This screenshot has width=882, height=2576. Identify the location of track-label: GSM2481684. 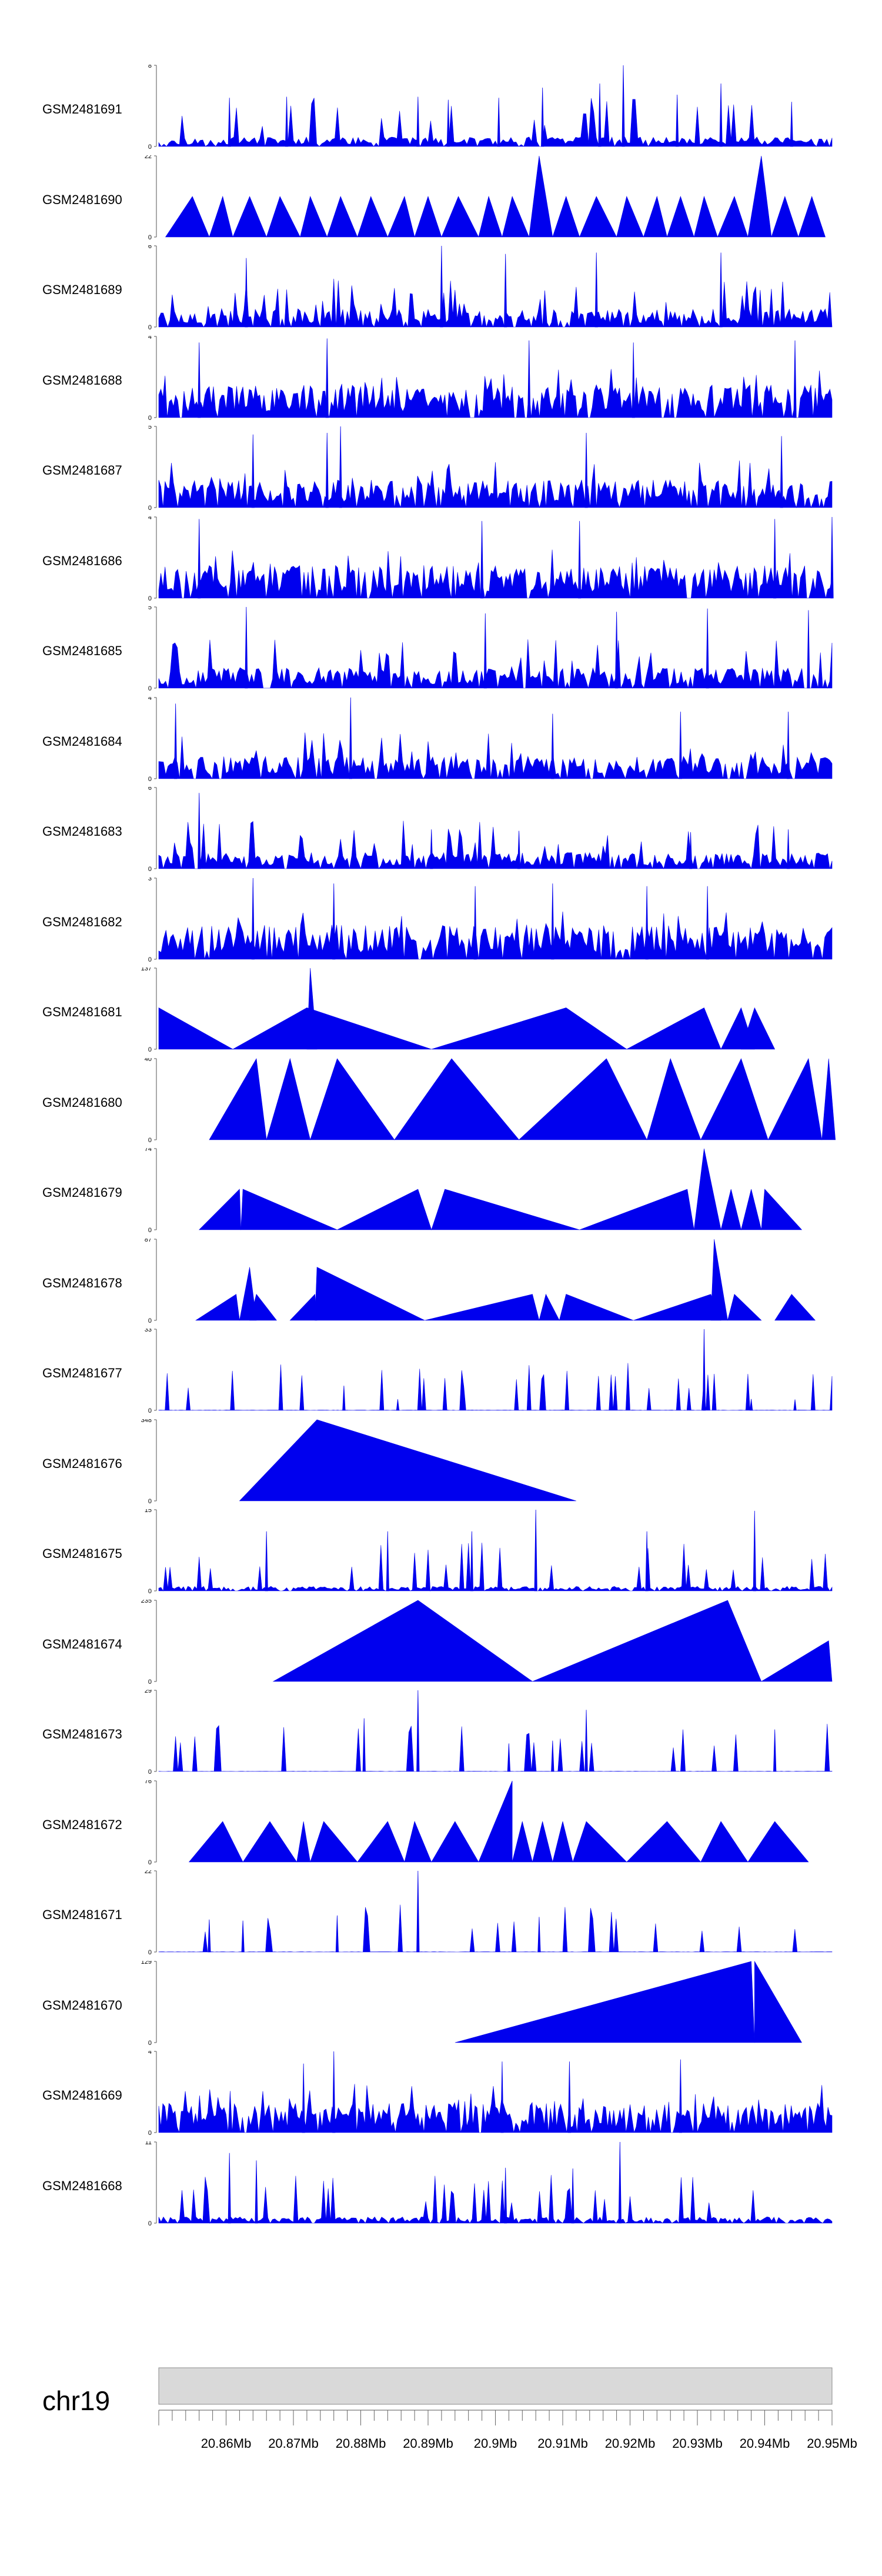
(82, 741).